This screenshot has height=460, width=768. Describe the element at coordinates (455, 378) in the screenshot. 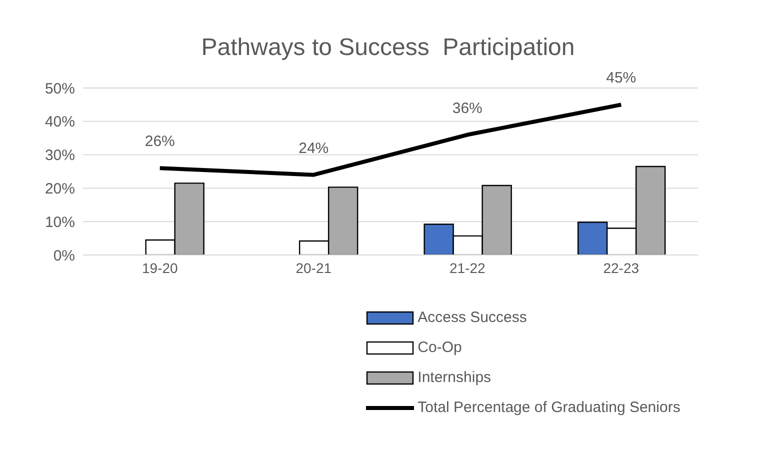

I see `legend-label: Internships` at that location.